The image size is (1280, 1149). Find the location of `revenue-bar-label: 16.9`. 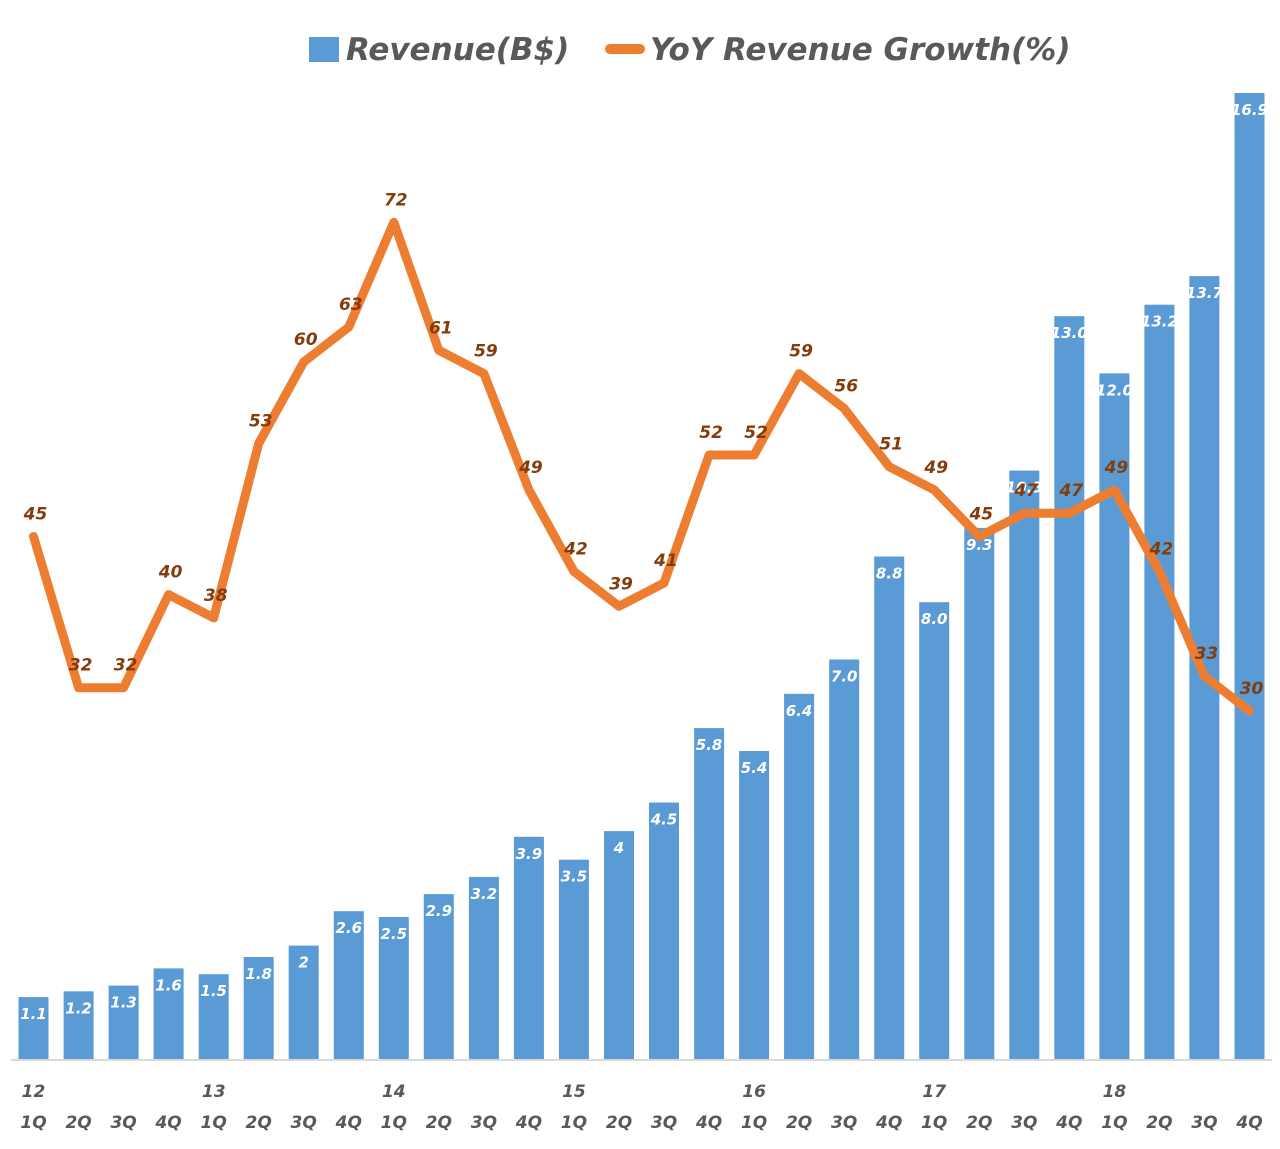

revenue-bar-label: 16.9 is located at coordinates (1249, 110).